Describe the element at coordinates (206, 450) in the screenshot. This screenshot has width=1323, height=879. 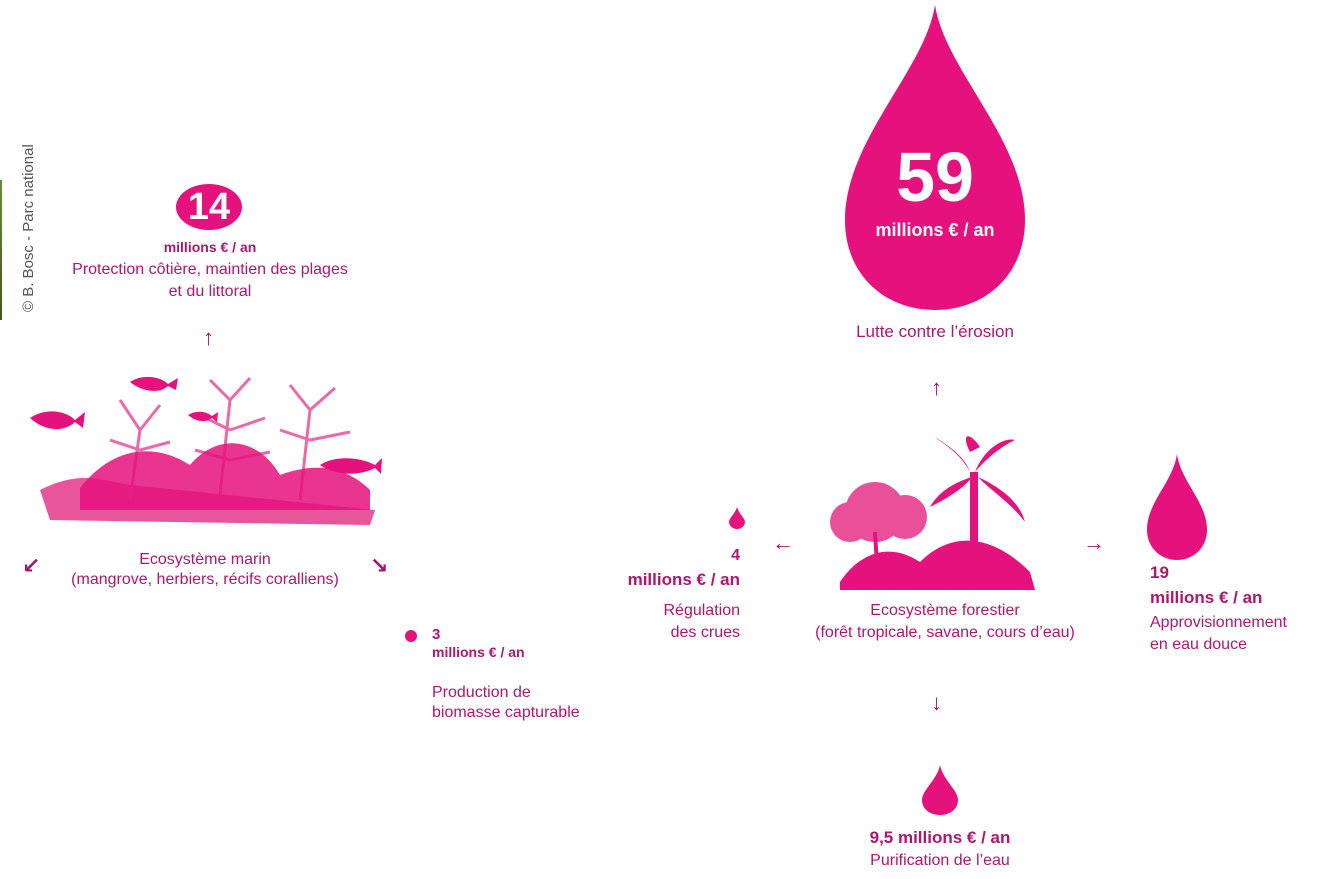
I see `marine-ecosystem-illustration` at that location.